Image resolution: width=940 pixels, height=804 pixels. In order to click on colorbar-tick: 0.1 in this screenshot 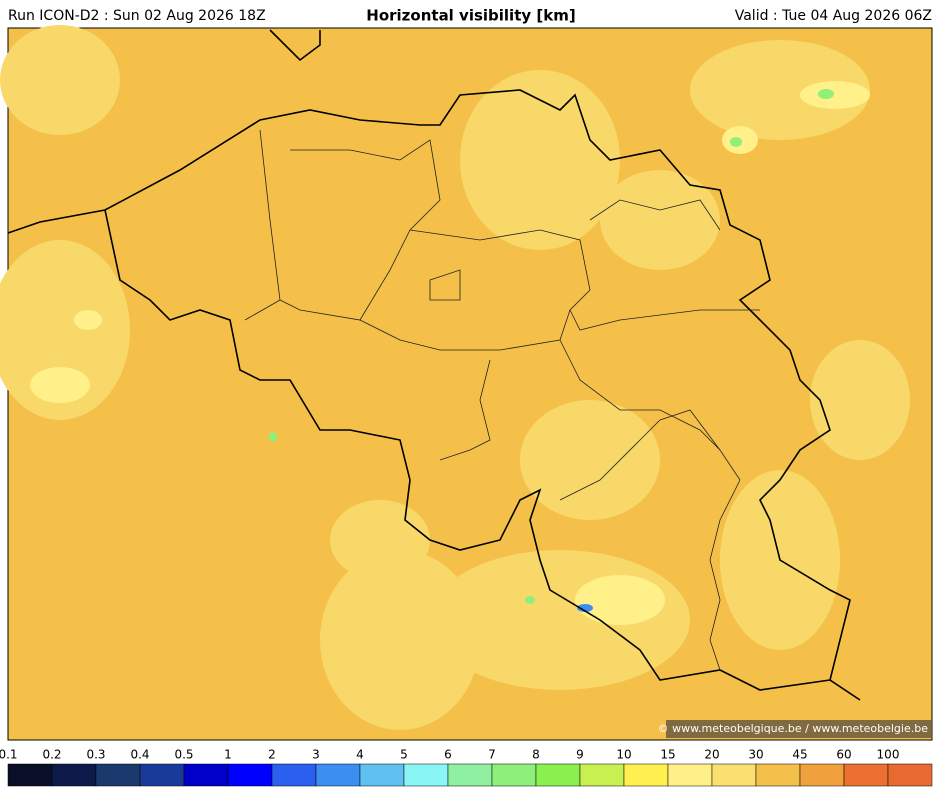, I will do `click(9, 755)`.